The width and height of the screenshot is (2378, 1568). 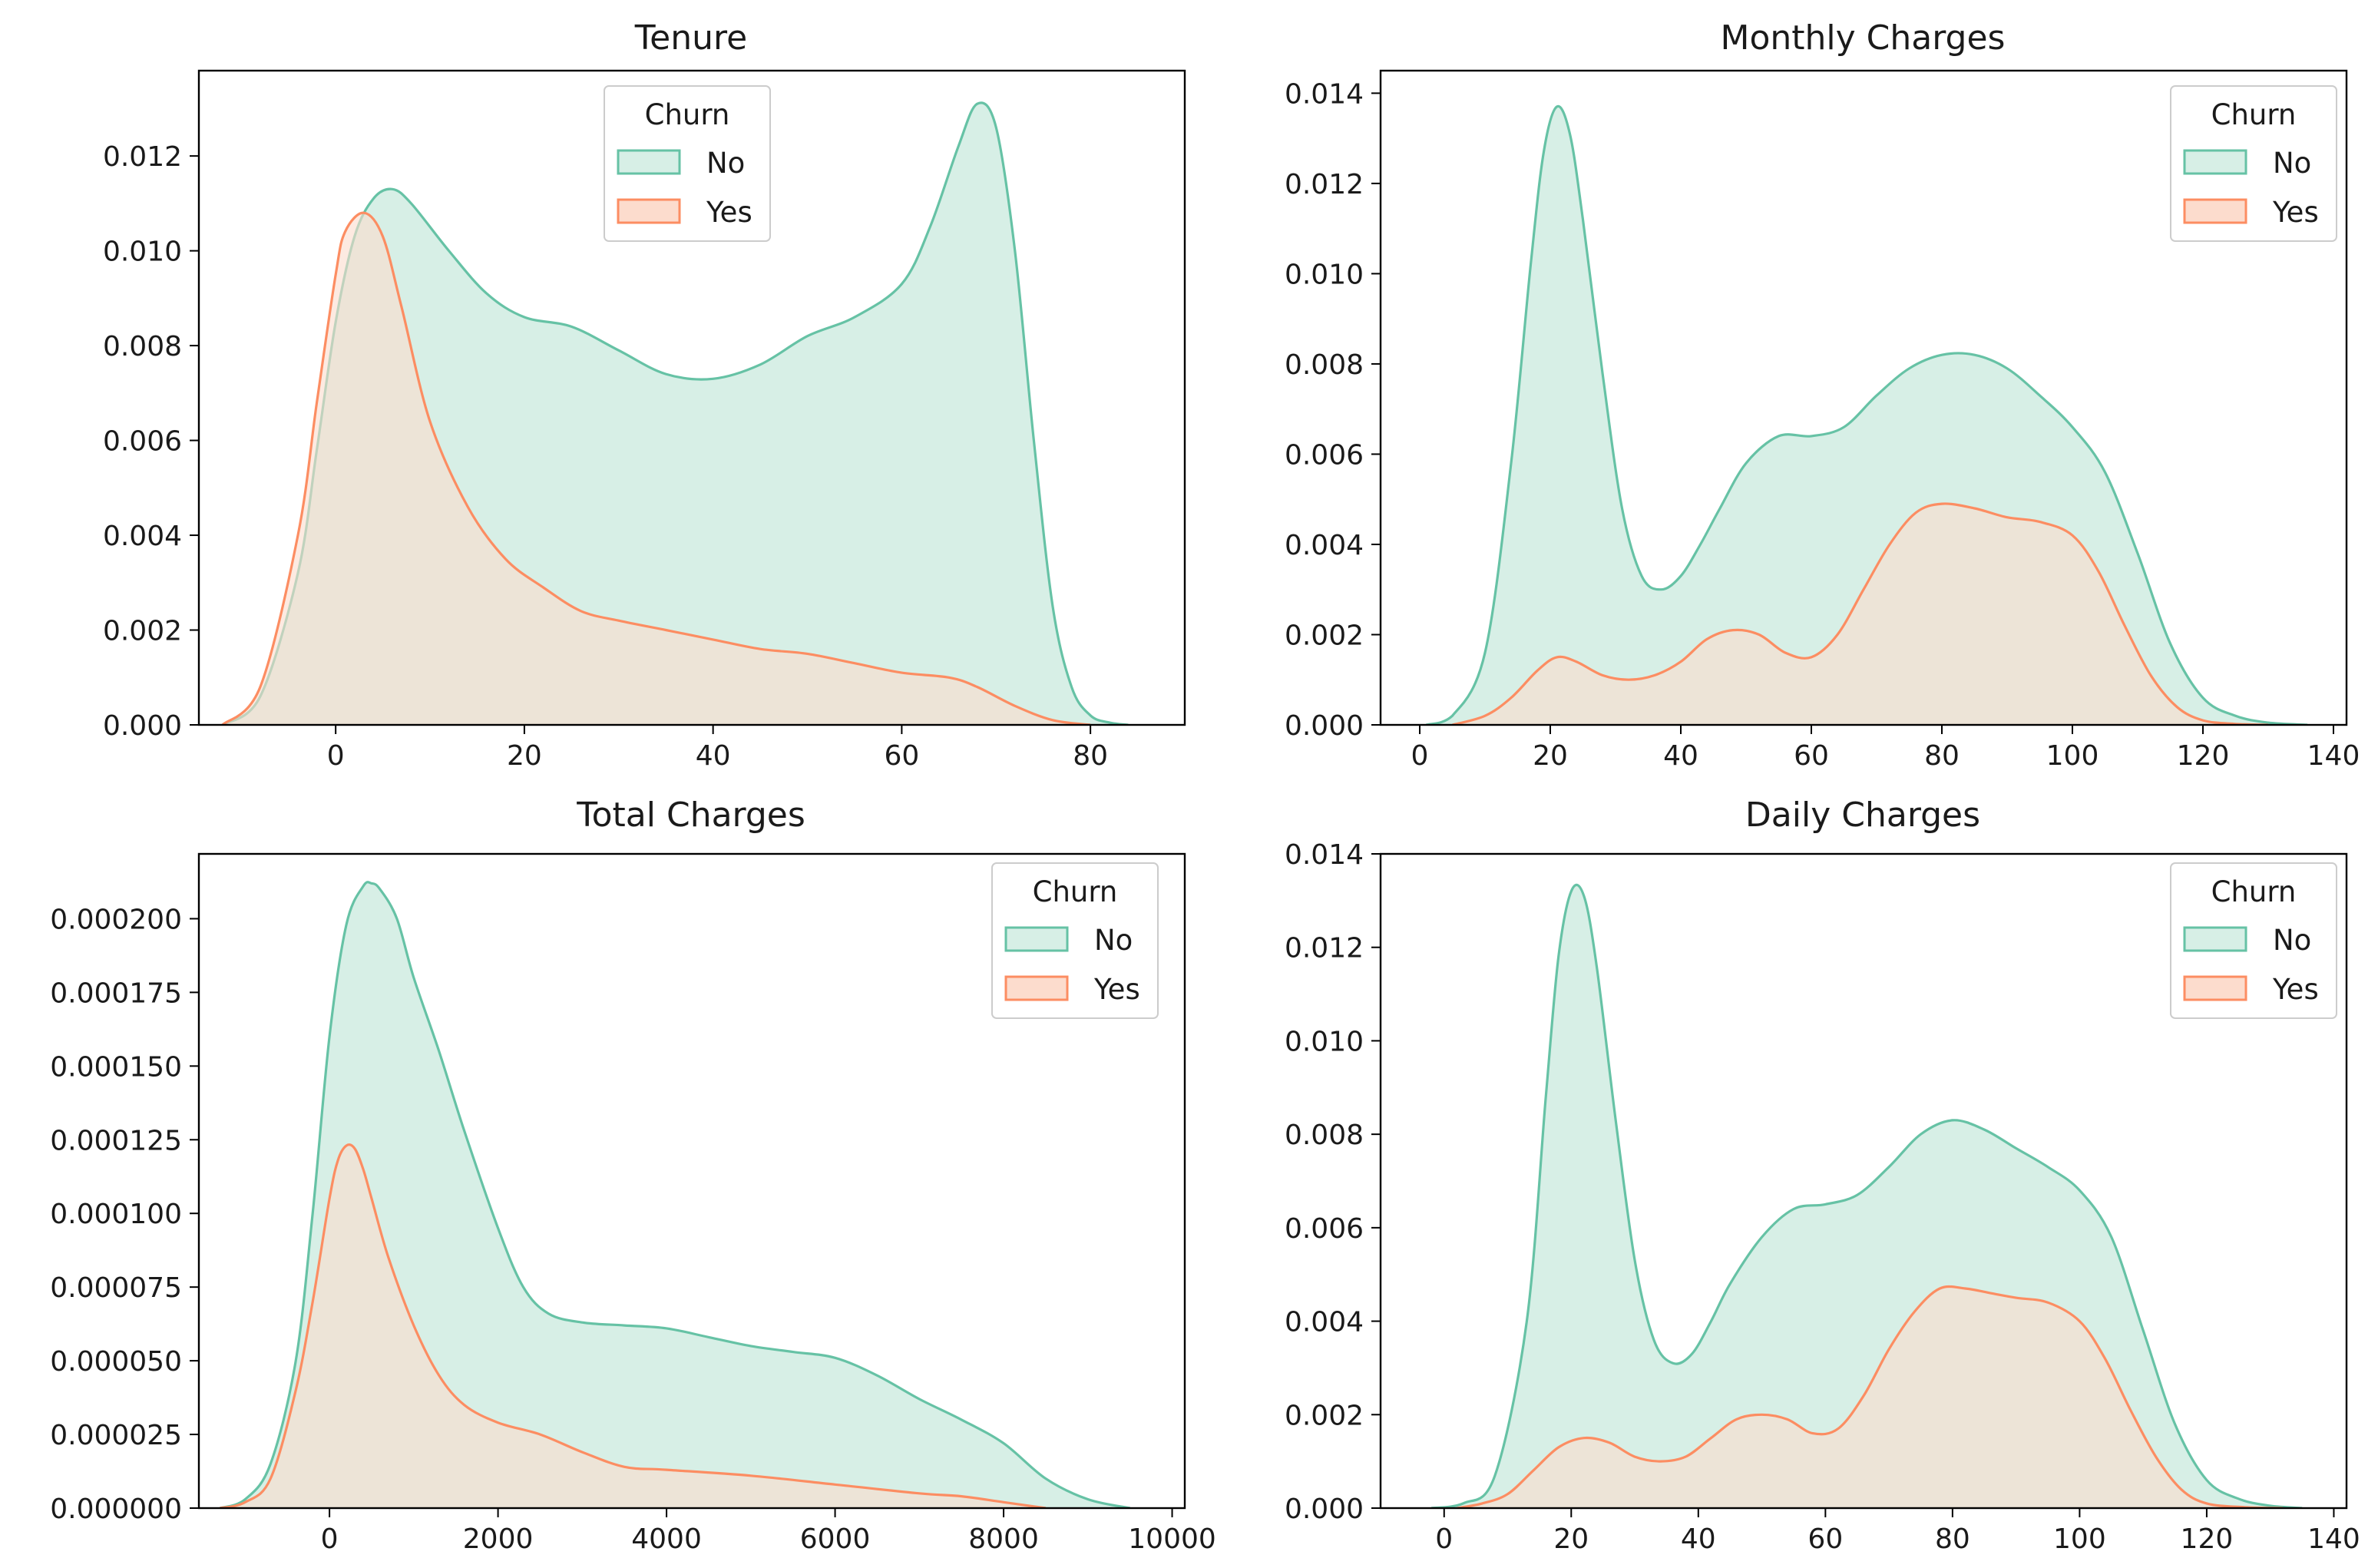 What do you see at coordinates (116, 994) in the screenshot?
I see `y-tick-label: 0.000175` at bounding box center [116, 994].